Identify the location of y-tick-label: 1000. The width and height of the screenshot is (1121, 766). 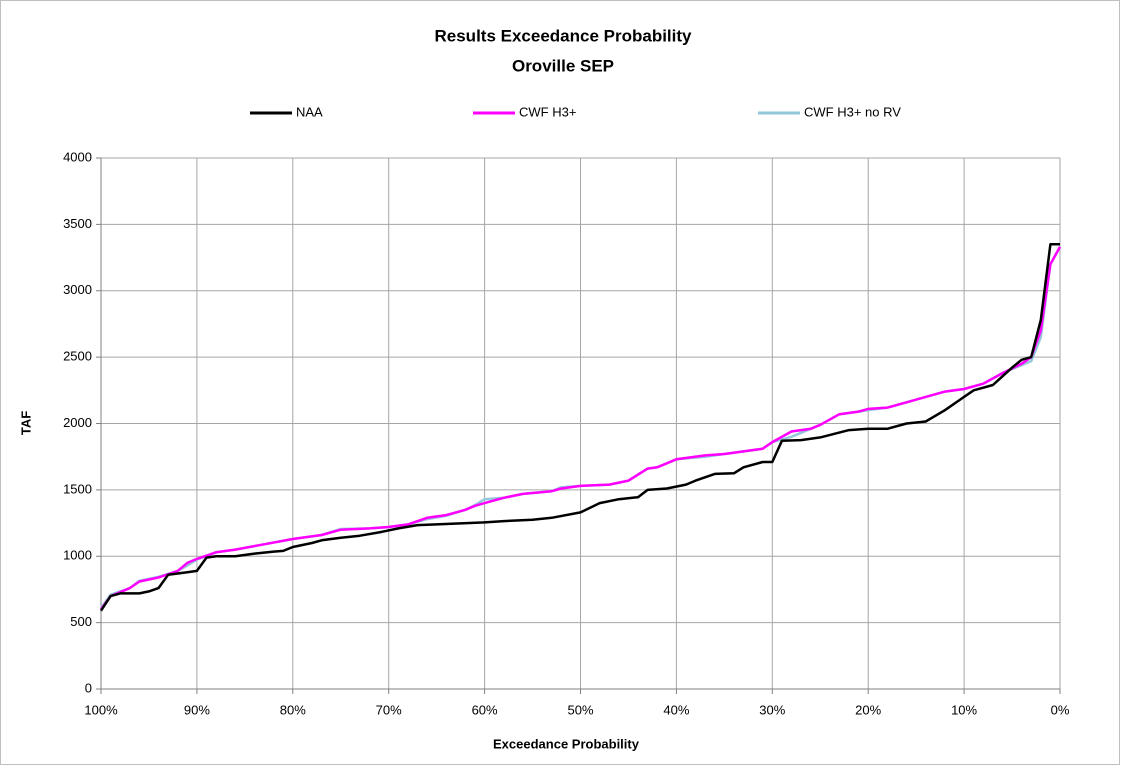
(77, 555).